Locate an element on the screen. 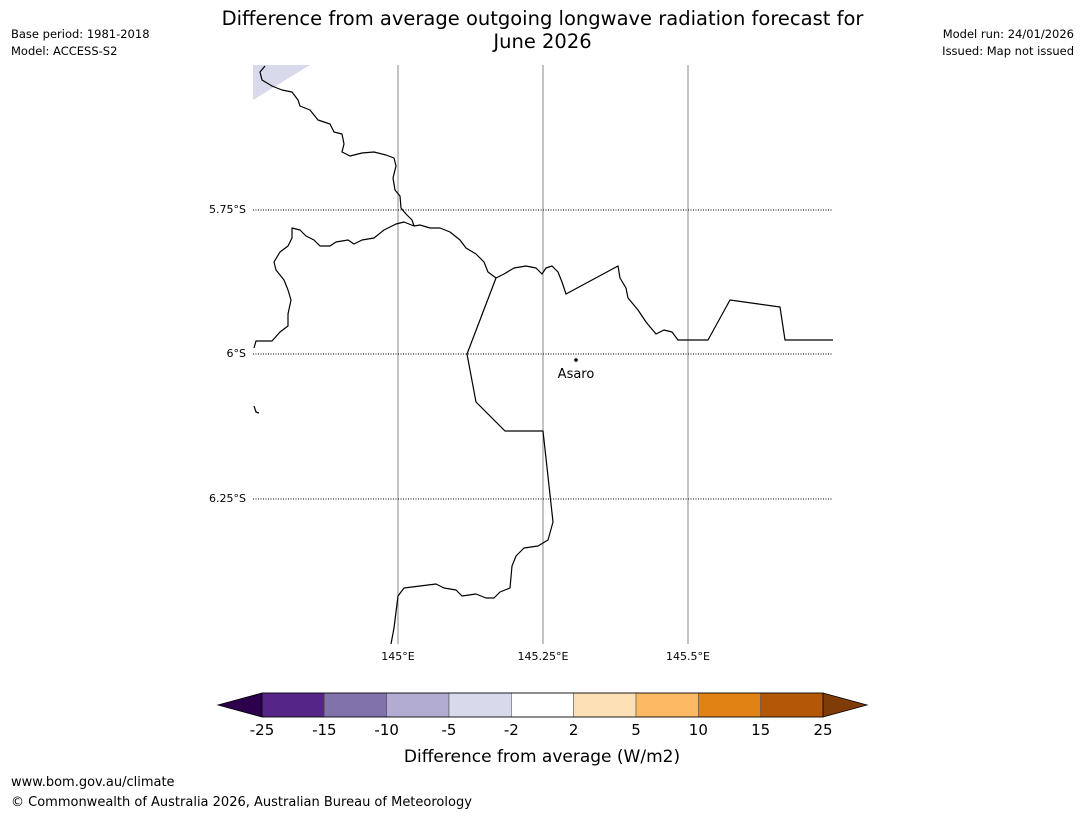 The width and height of the screenshot is (1085, 816). boundary-north is located at coordinates (337, 146).